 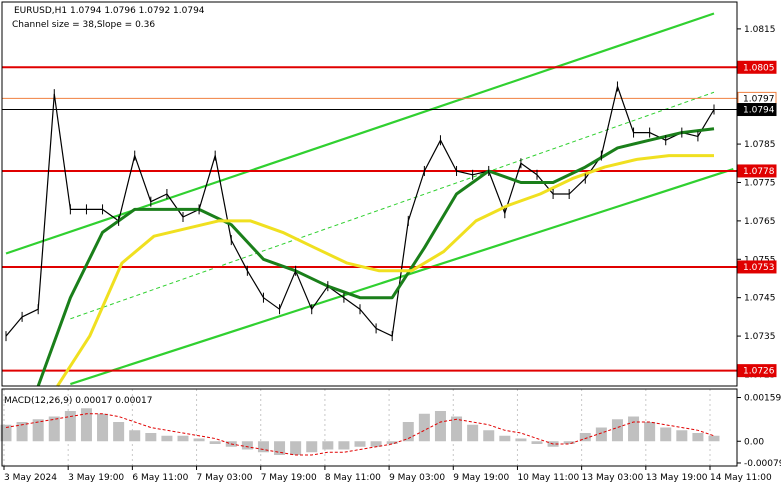 What do you see at coordinates (760, 30) in the screenshot?
I see `y-tick-label: 1.0815` at bounding box center [760, 30].